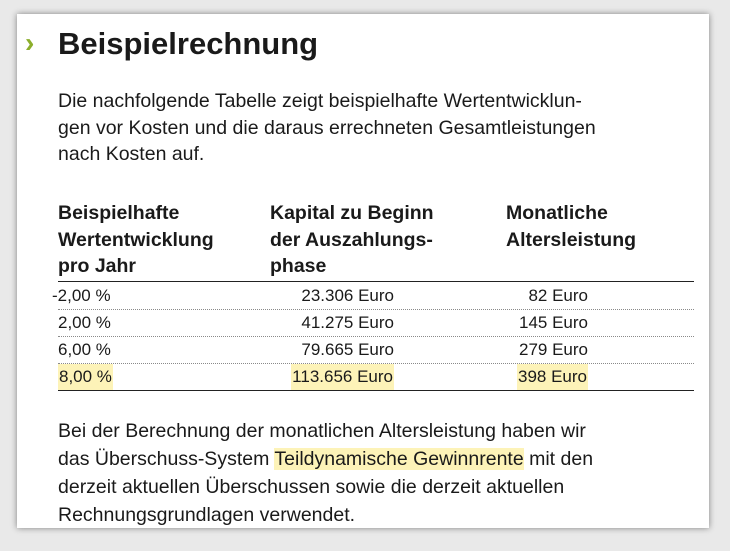 This screenshot has width=730, height=551. I want to click on pension-cell: 279 Euro, so click(553, 349).